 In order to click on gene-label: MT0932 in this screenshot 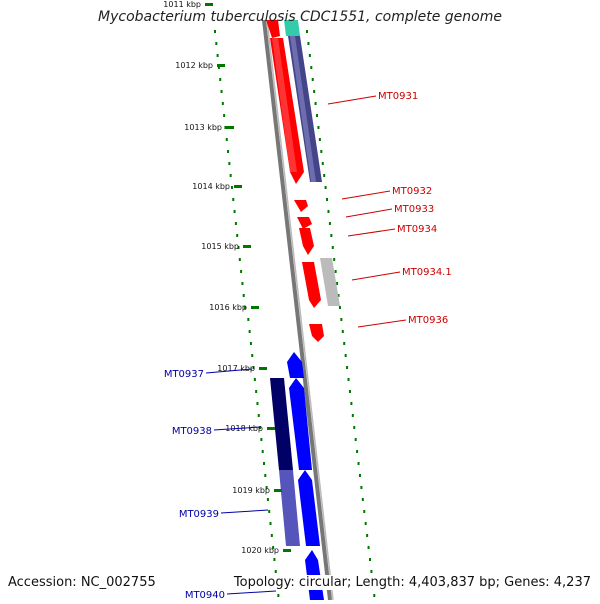, I will do `click(412, 191)`.